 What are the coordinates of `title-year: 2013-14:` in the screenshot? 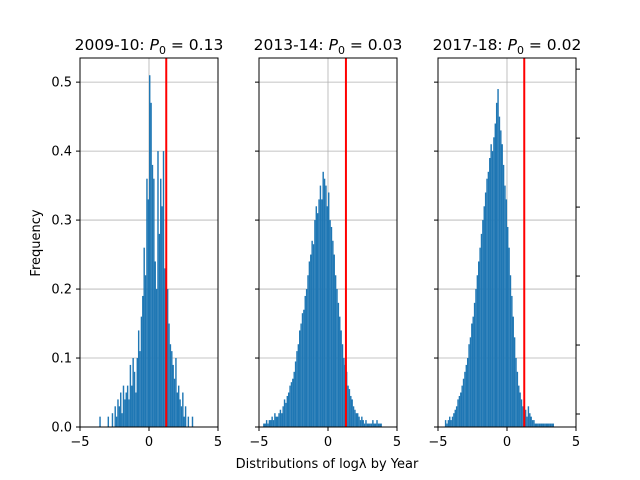 It's located at (291, 45).